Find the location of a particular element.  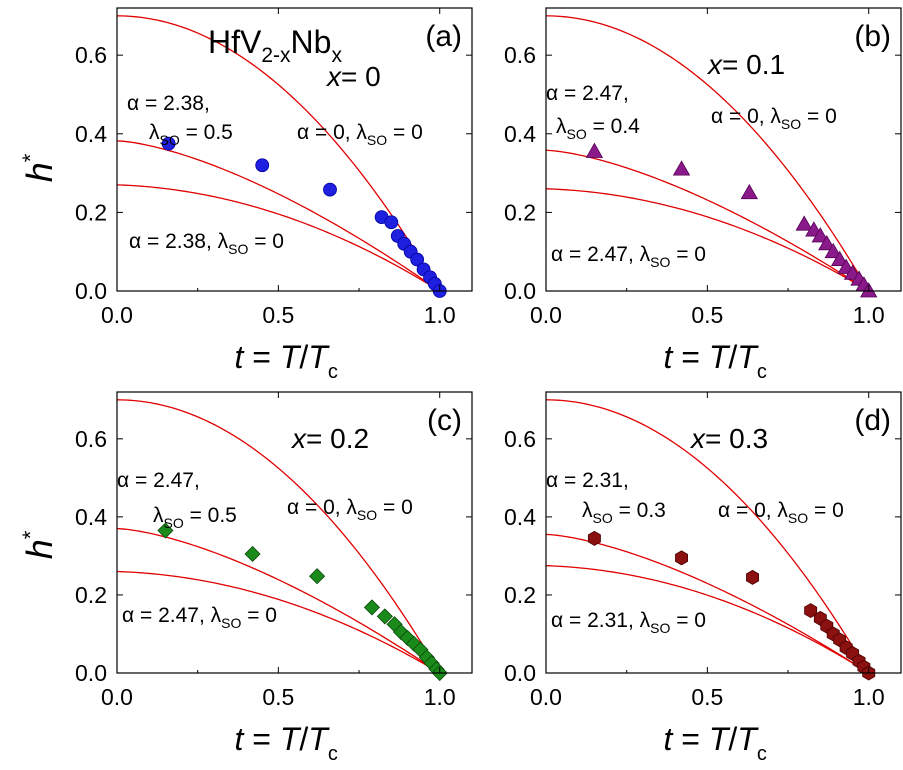

annotation-lambda-top: λSO = 0.4 is located at coordinates (598, 128).